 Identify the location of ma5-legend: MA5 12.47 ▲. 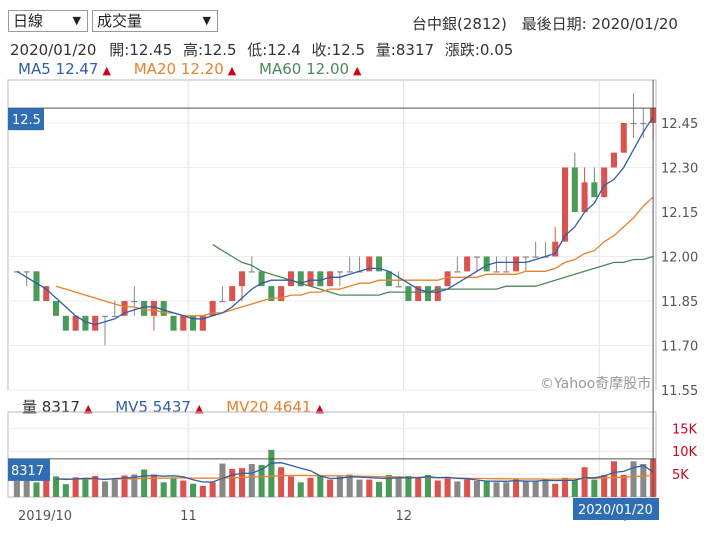
(67, 69).